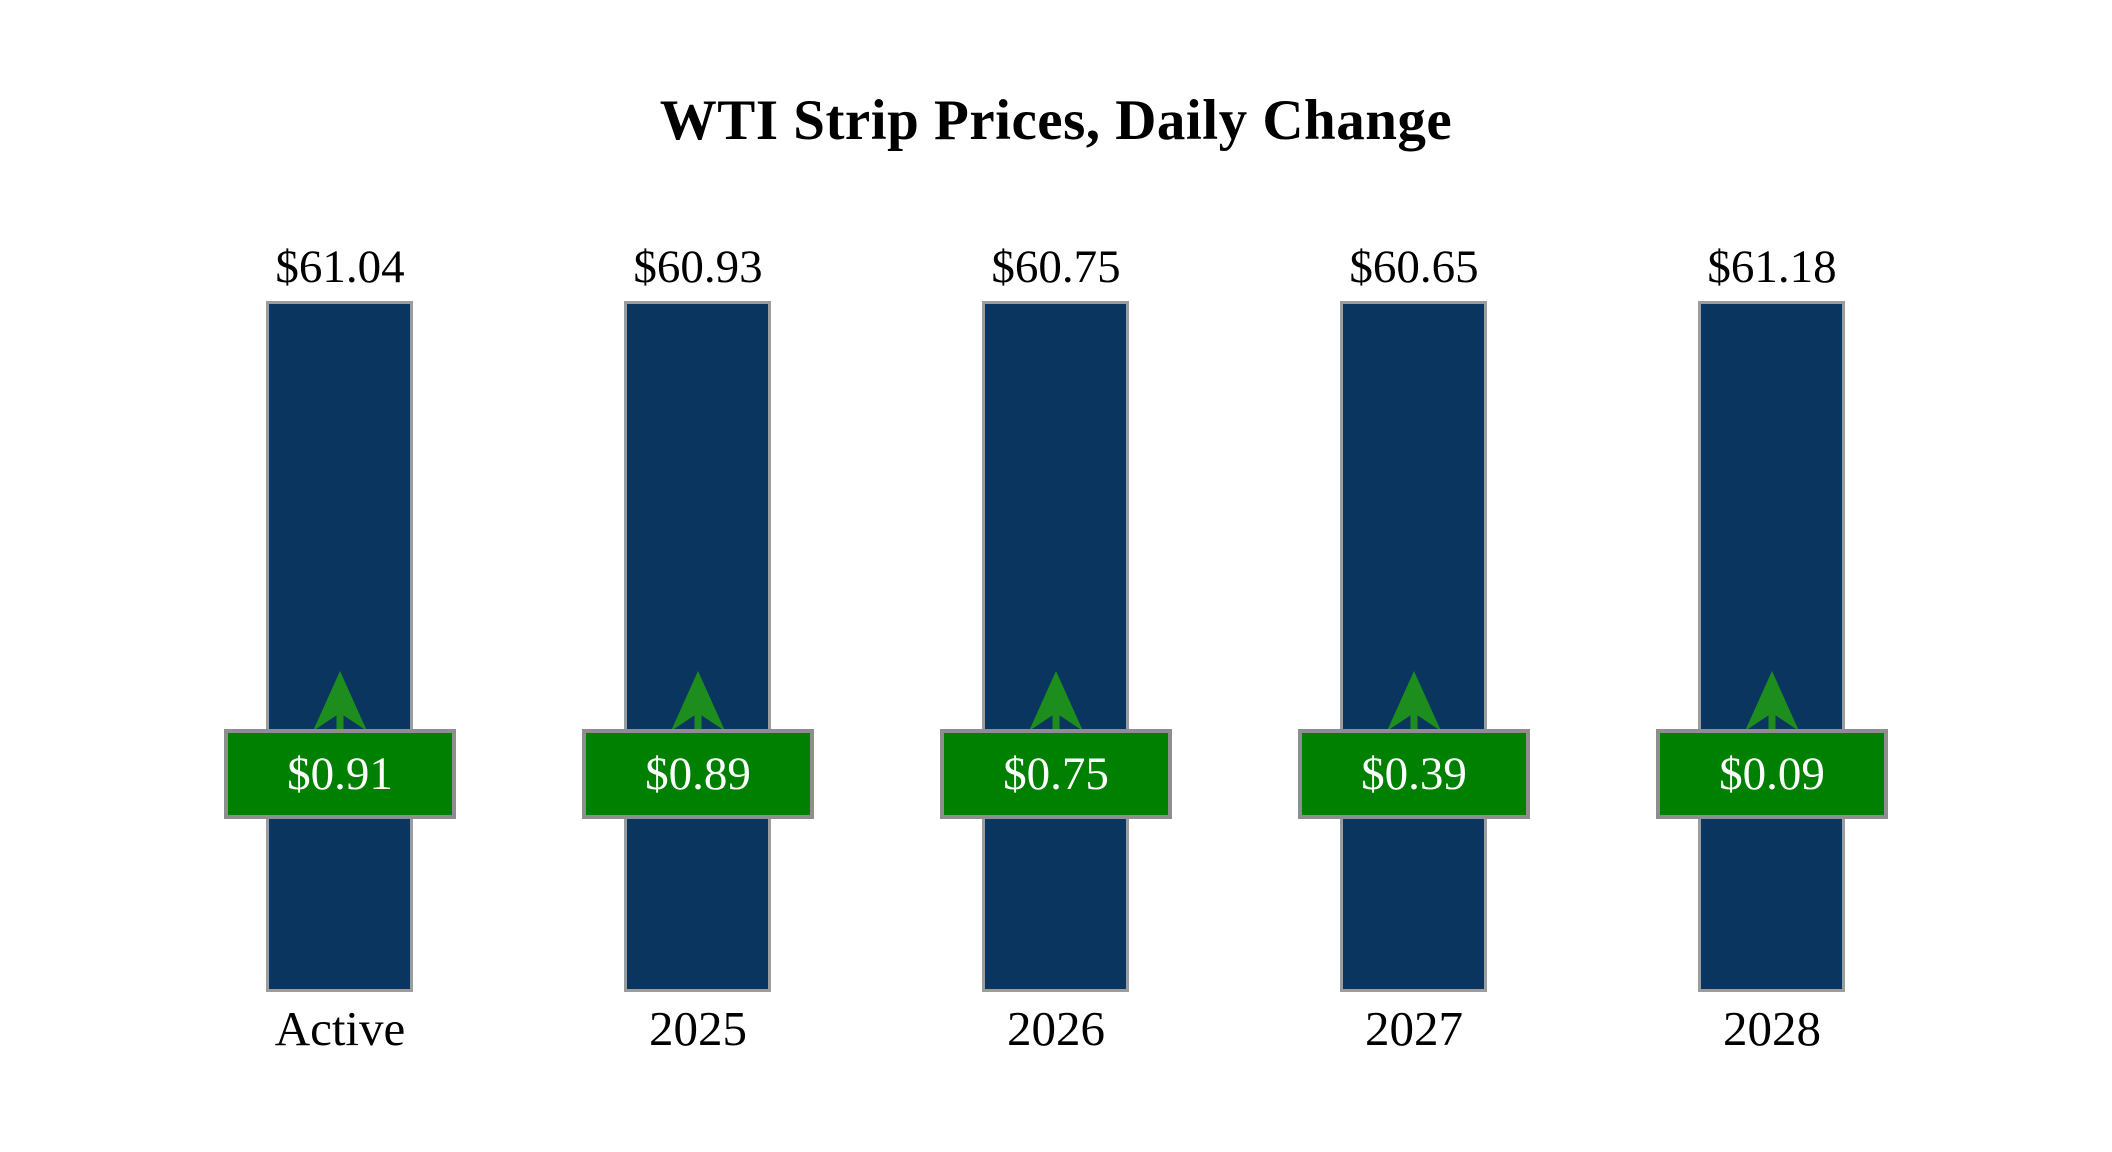  What do you see at coordinates (1414, 267) in the screenshot?
I see `price-label: $60.65` at bounding box center [1414, 267].